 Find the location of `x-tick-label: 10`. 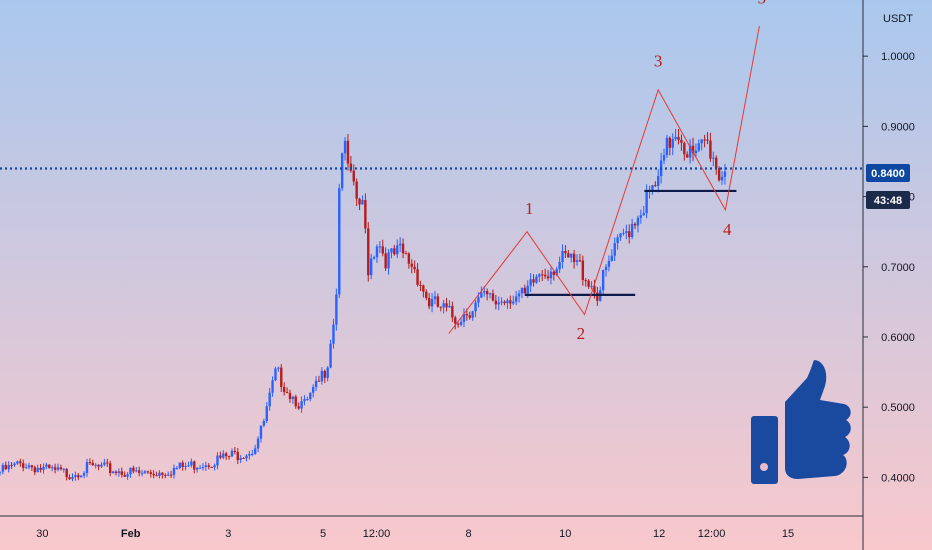

x-tick-label: 10 is located at coordinates (565, 534).